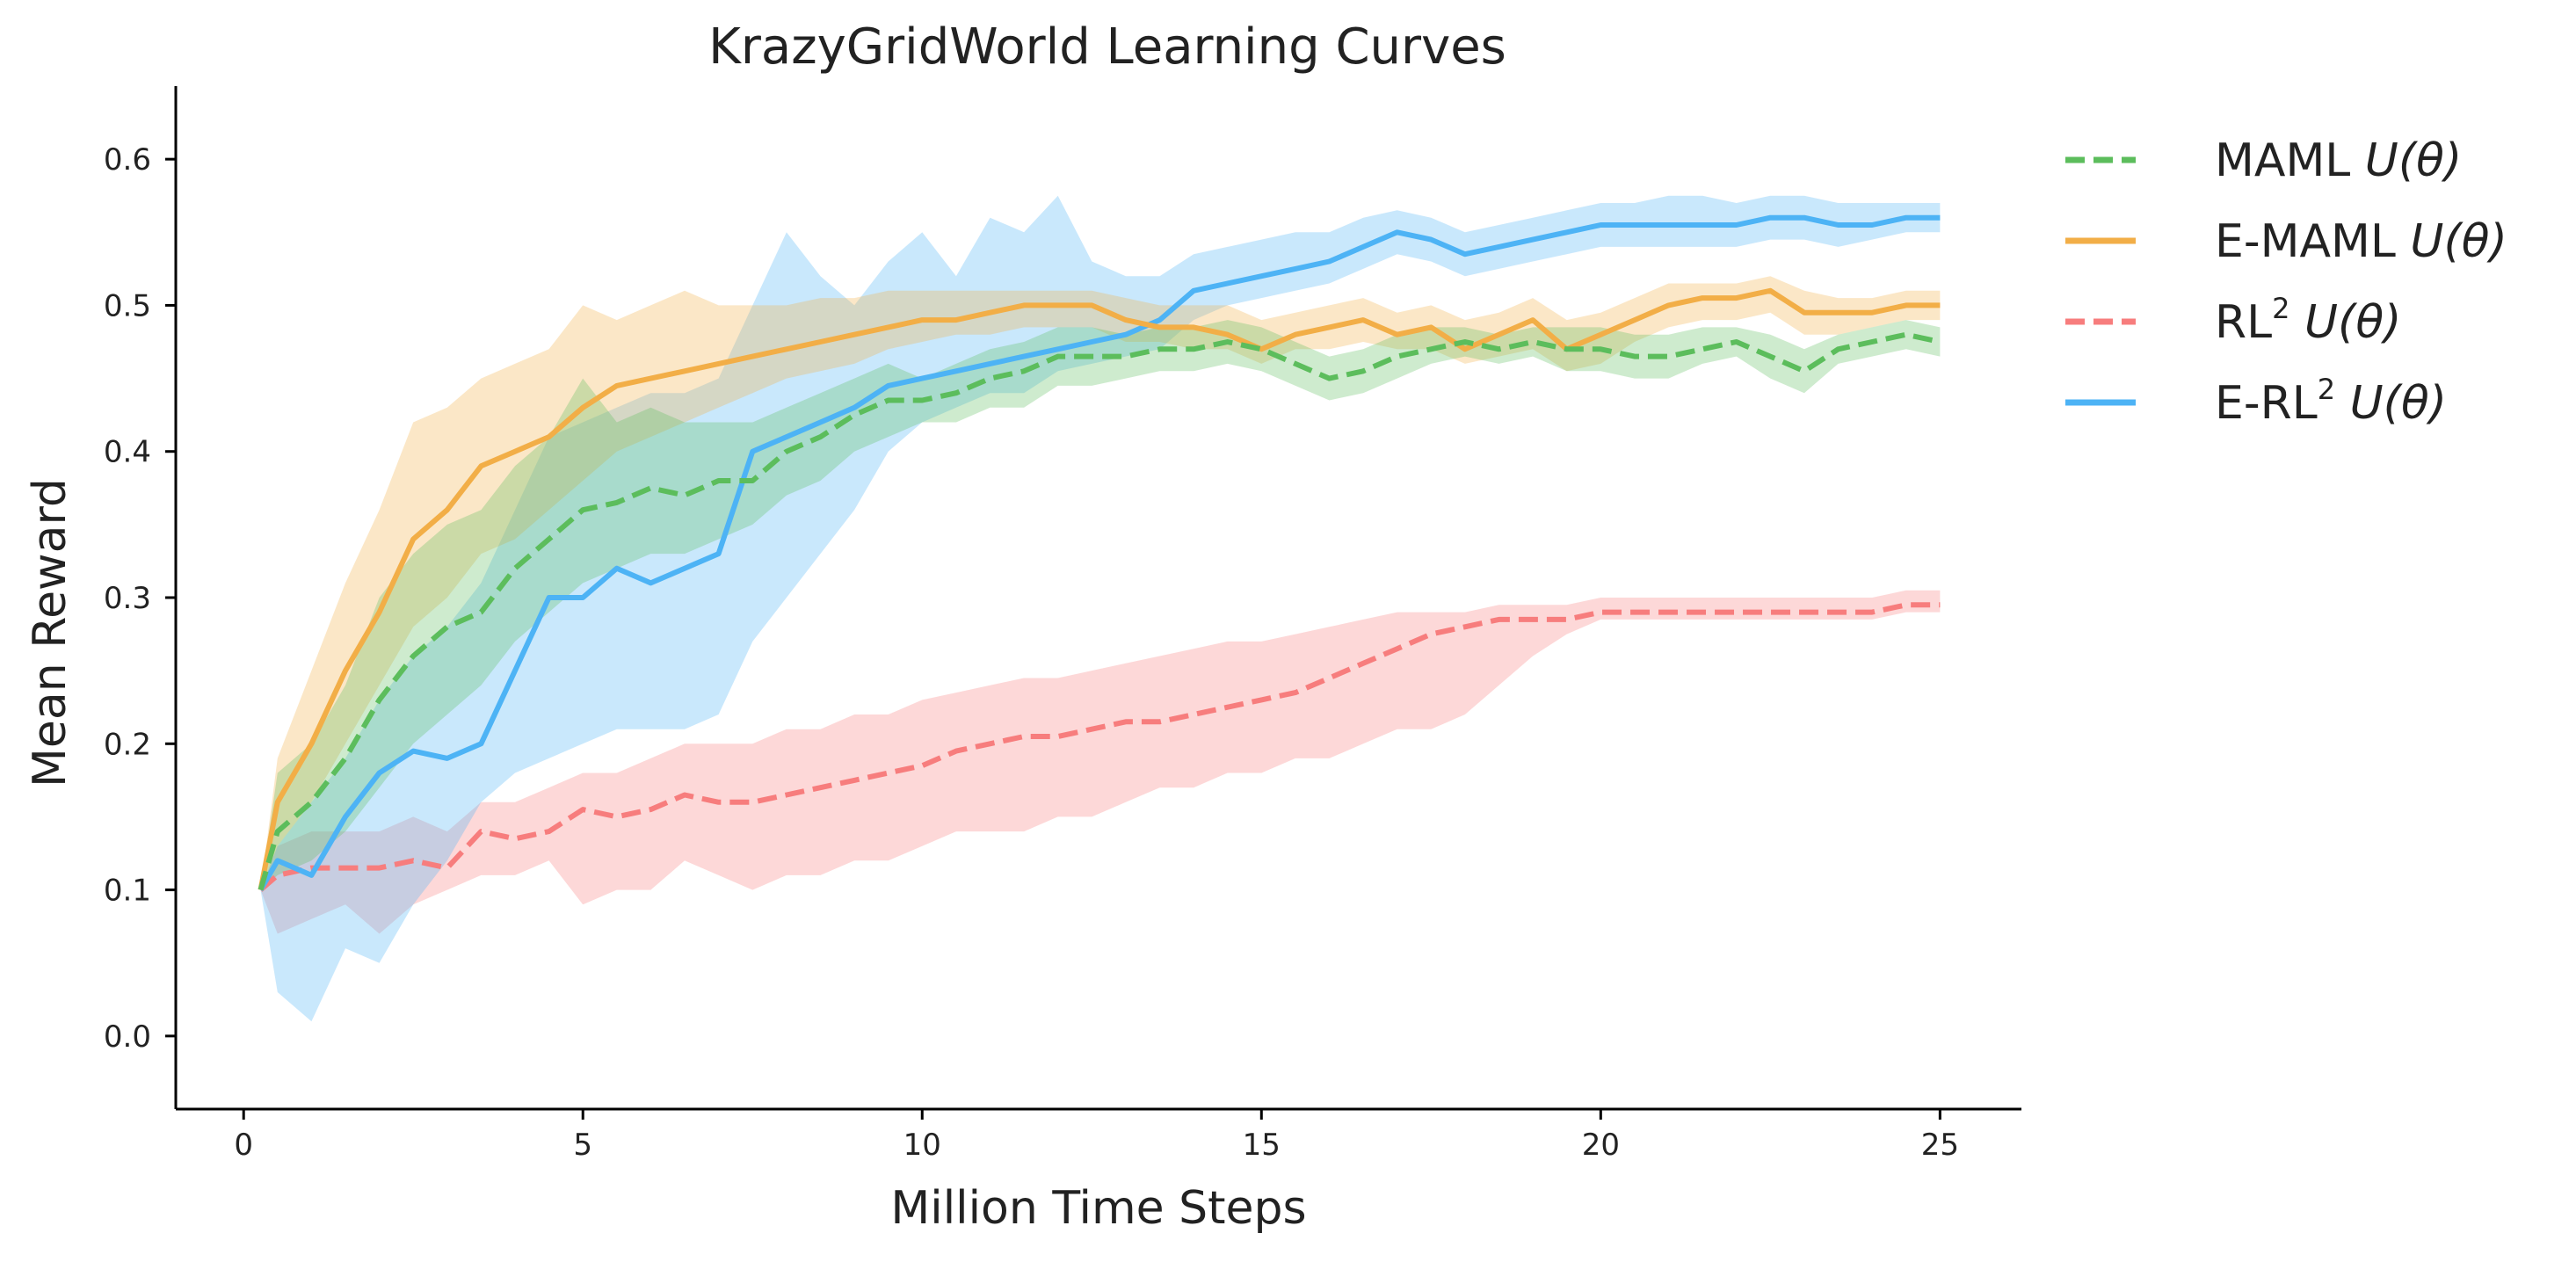  I want to click on y-tick-label: 0.2, so click(127, 745).